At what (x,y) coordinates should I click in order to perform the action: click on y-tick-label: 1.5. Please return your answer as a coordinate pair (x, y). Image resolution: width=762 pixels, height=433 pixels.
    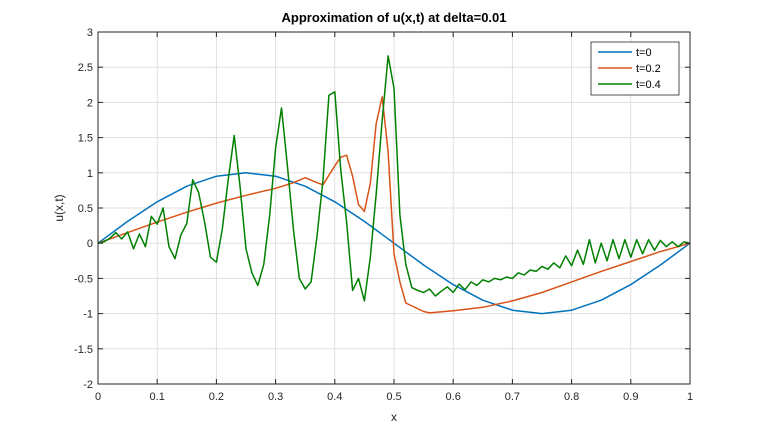
    Looking at the image, I should click on (85, 139).